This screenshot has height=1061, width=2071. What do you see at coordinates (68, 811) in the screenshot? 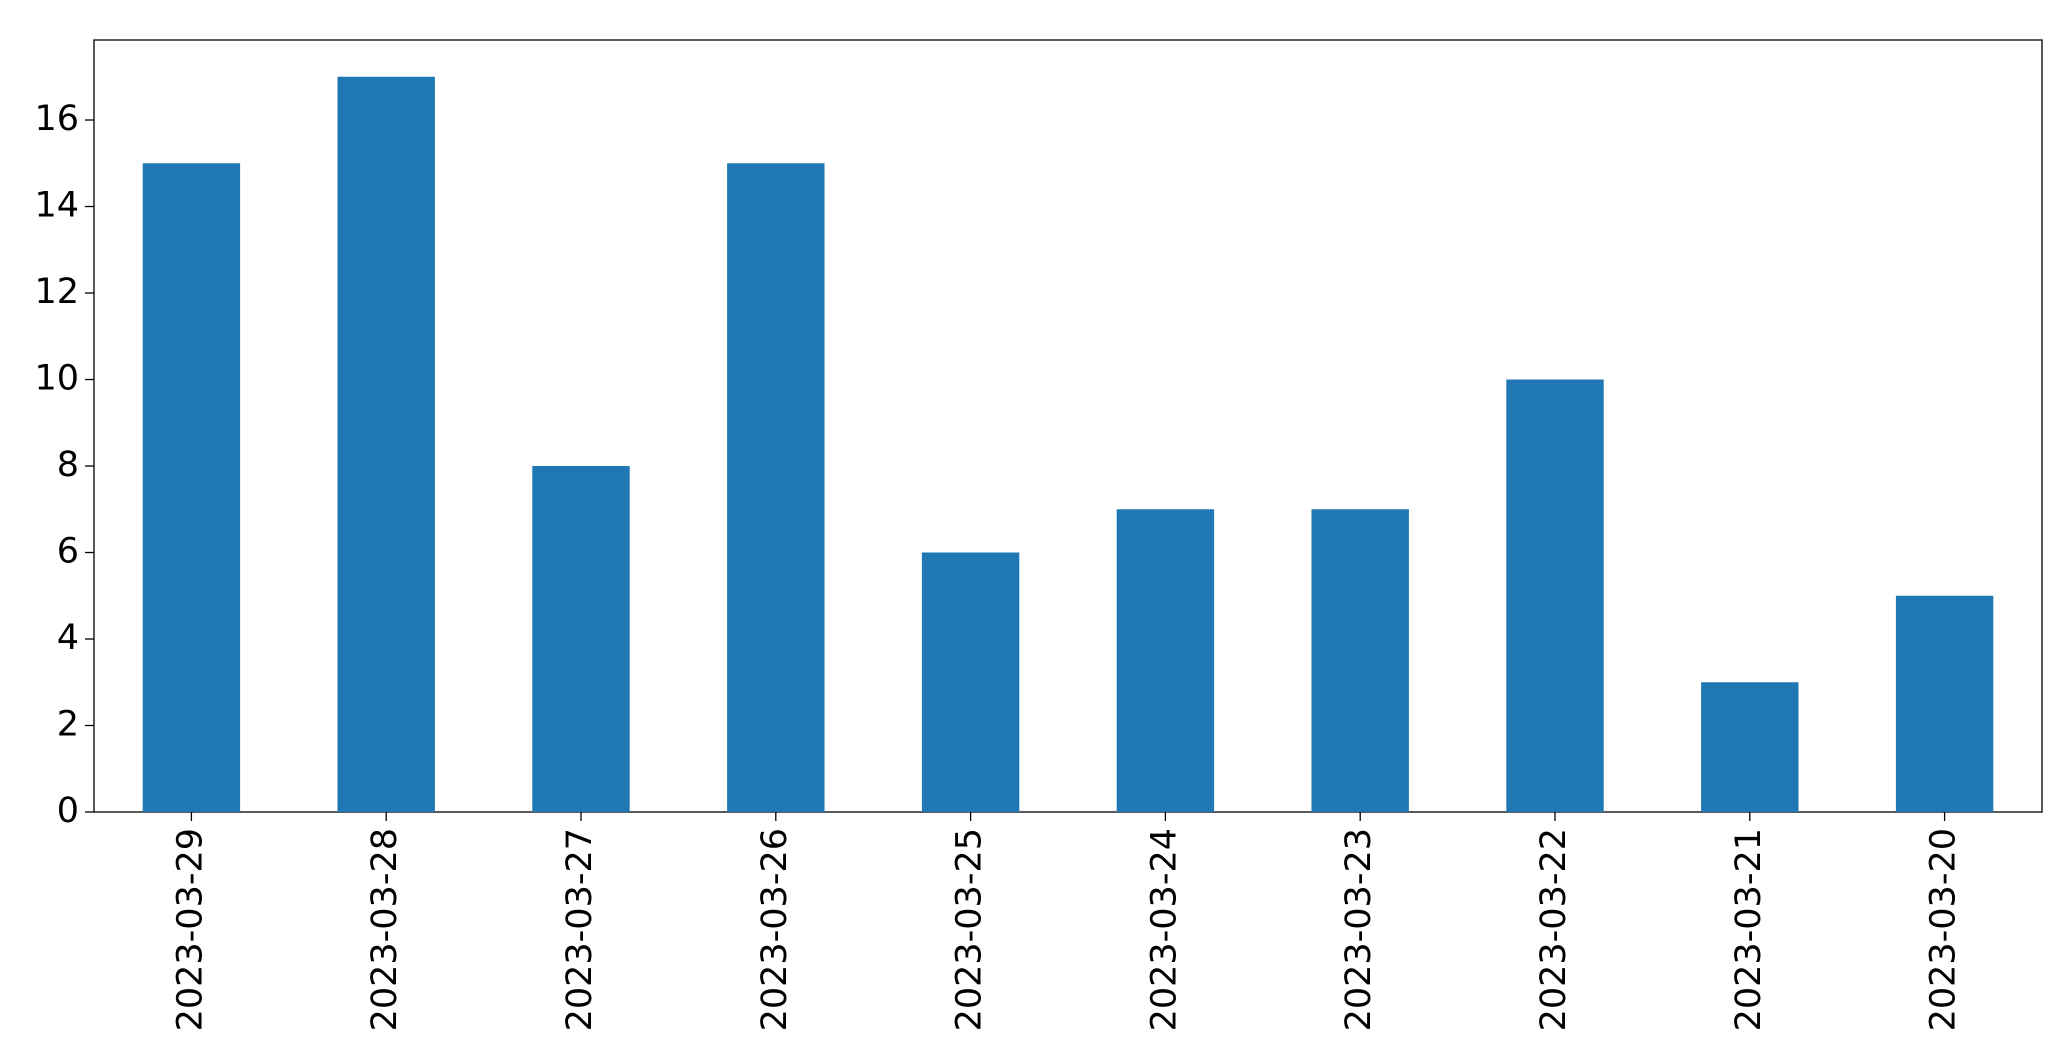
I see `y-tick-label: 0` at bounding box center [68, 811].